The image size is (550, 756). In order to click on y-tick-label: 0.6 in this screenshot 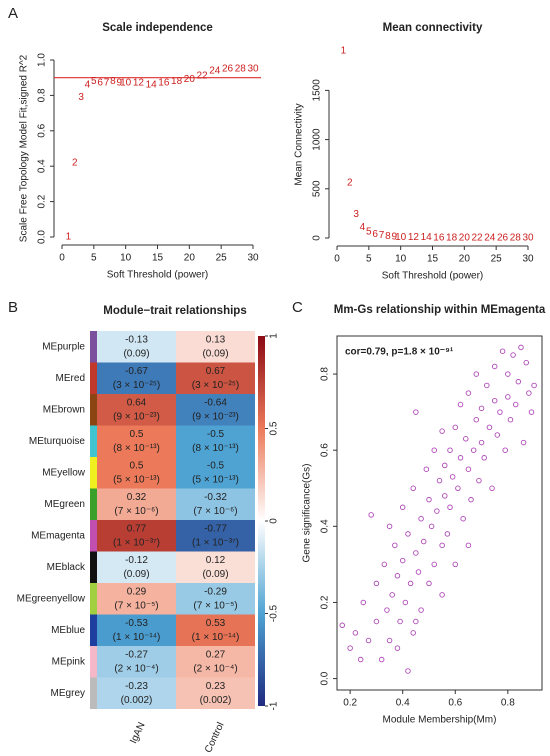, I will do `click(325, 450)`.